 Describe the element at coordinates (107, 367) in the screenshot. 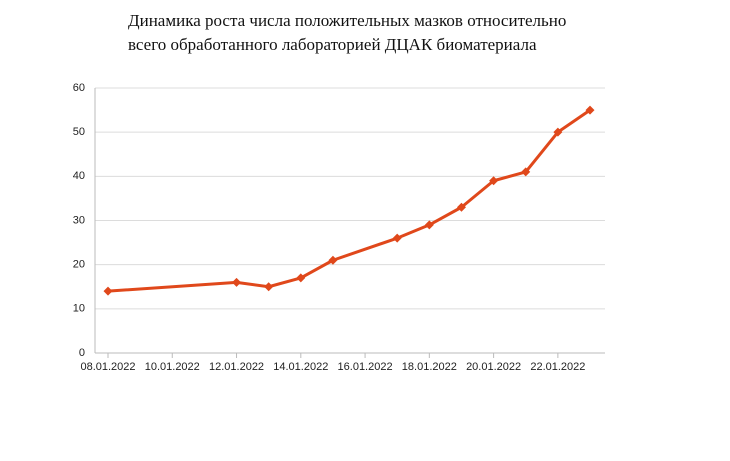

I see `x-tick-label: 08.01.2022` at that location.